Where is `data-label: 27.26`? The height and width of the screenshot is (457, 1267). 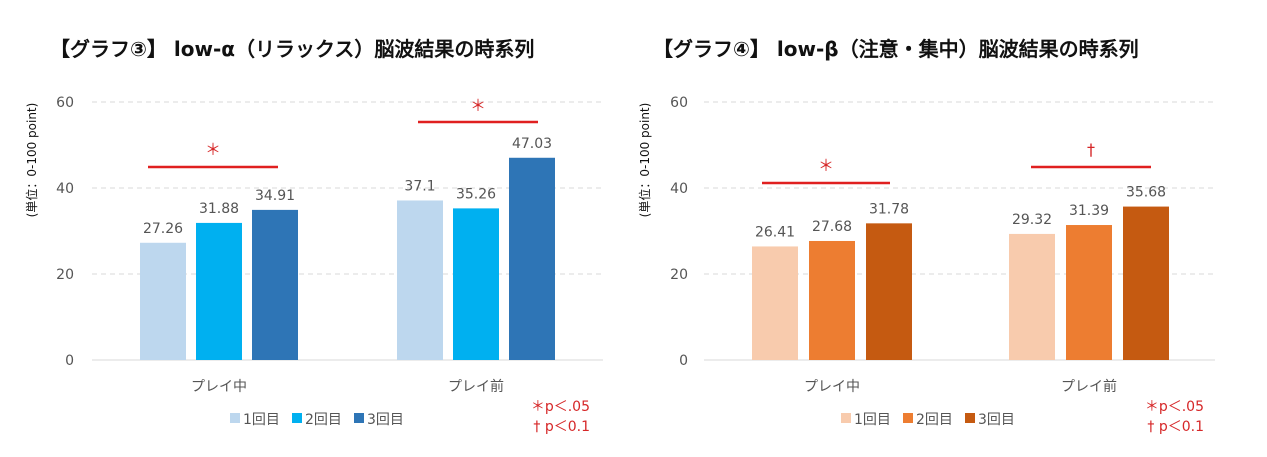 data-label: 27.26 is located at coordinates (163, 229).